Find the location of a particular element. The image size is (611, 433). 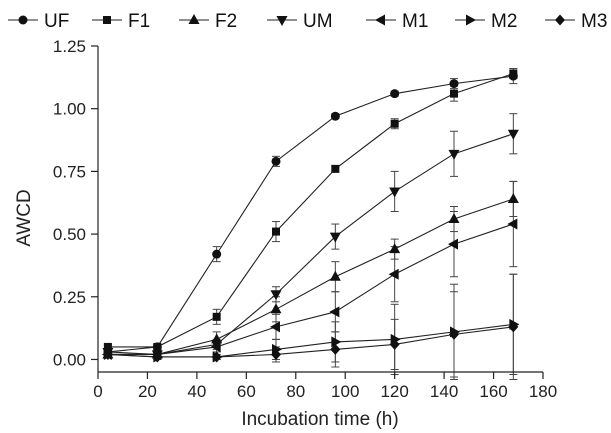

legend-item-f2: F2 is located at coordinates (208, 21).